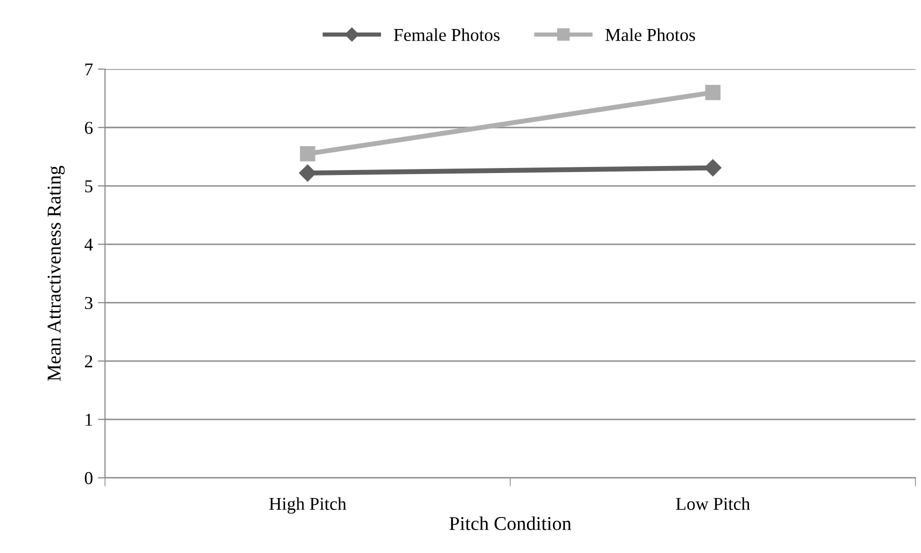  I want to click on x-axis-title: Pitch Condition, so click(510, 523).